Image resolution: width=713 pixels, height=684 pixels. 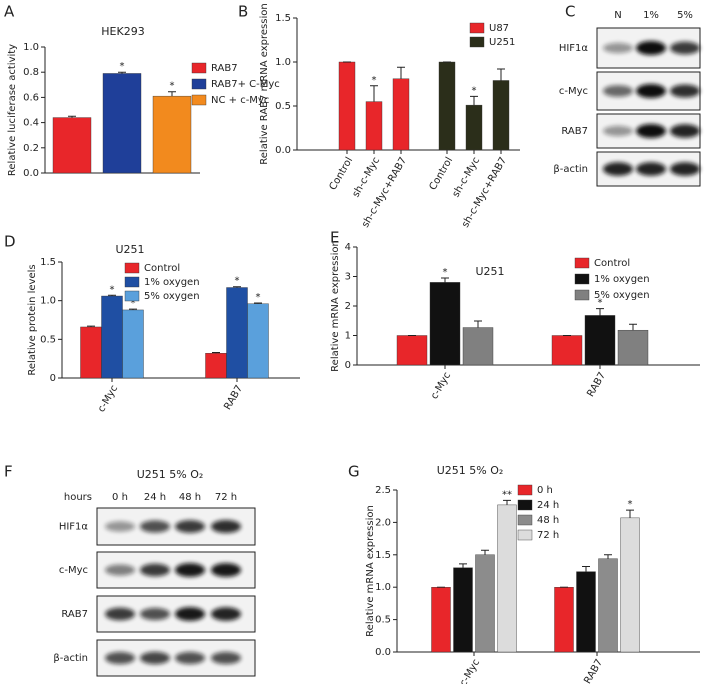 What do you see at coordinates (8, 472) in the screenshot?
I see `panel-letter: F` at bounding box center [8, 472].